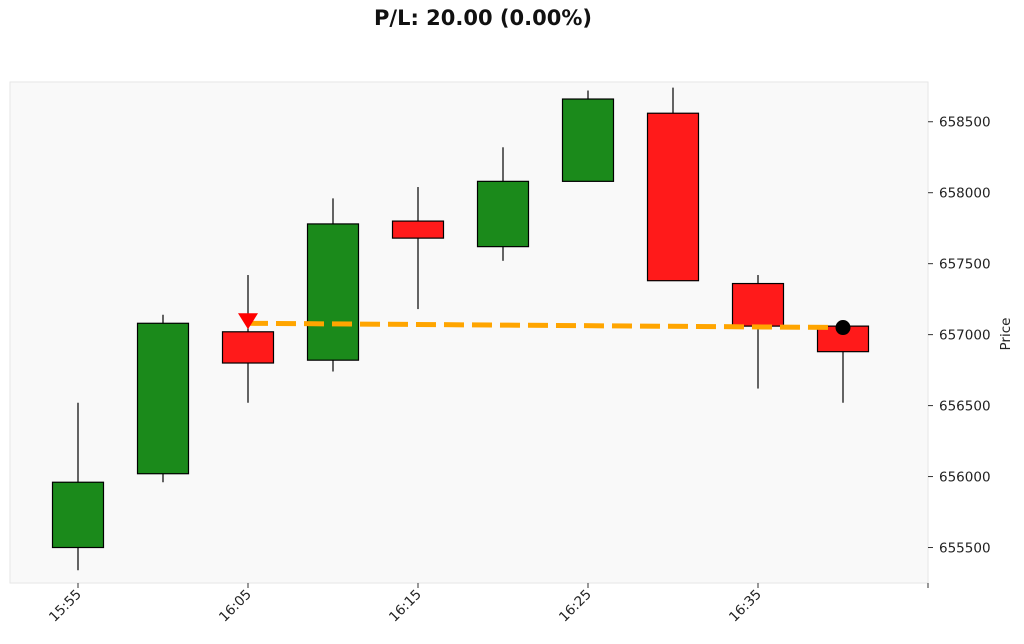 The image size is (1024, 644). What do you see at coordinates (843, 328) in the screenshot?
I see `exit-marker` at bounding box center [843, 328].